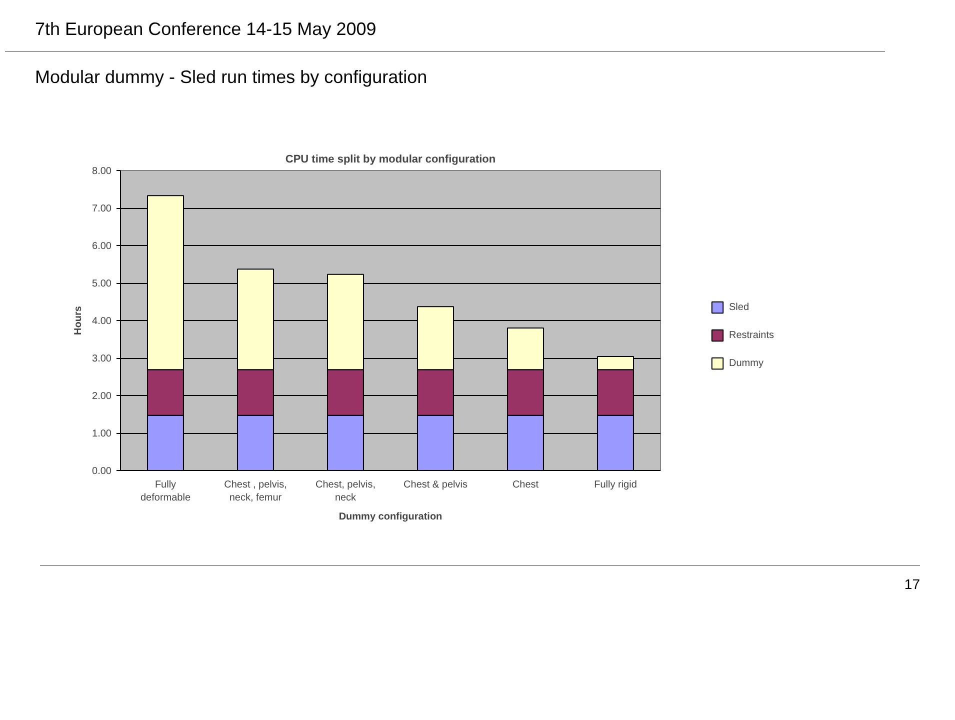  Describe the element at coordinates (436, 485) in the screenshot. I see `x-tick-label: Chest & pelvis` at that location.